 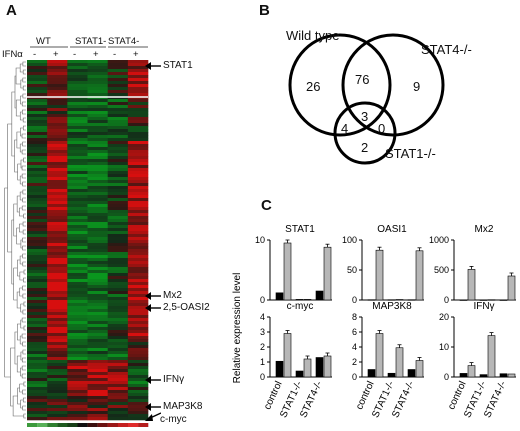 I want to click on mx2-arrow-icon, so click(x=153, y=296).